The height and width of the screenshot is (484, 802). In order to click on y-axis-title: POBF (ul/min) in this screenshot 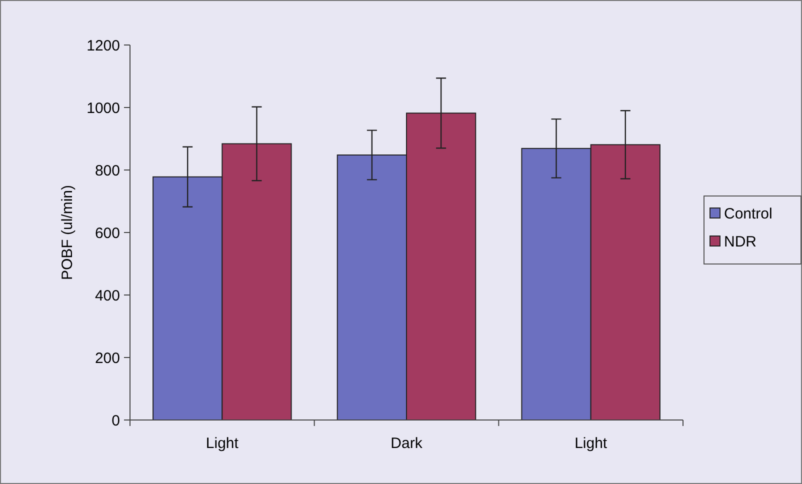, I will do `click(67, 232)`.